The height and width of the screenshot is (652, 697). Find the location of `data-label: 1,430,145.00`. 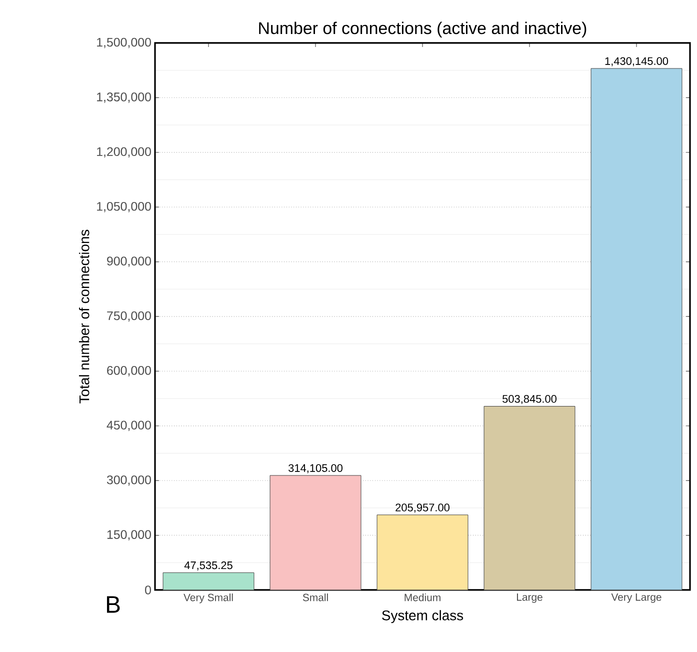

data-label: 1,430,145.00 is located at coordinates (636, 61).